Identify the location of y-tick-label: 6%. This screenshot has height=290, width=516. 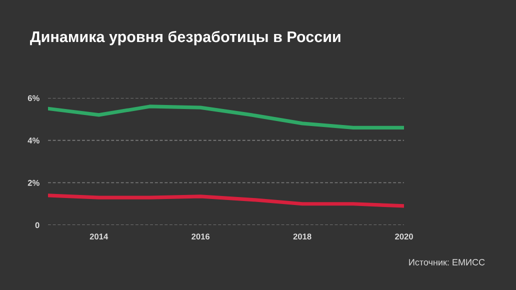
(34, 98).